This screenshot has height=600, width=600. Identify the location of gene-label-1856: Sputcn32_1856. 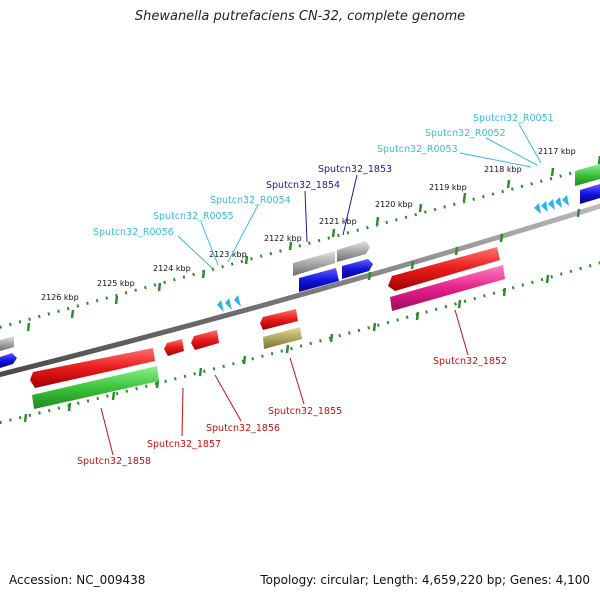
(243, 428).